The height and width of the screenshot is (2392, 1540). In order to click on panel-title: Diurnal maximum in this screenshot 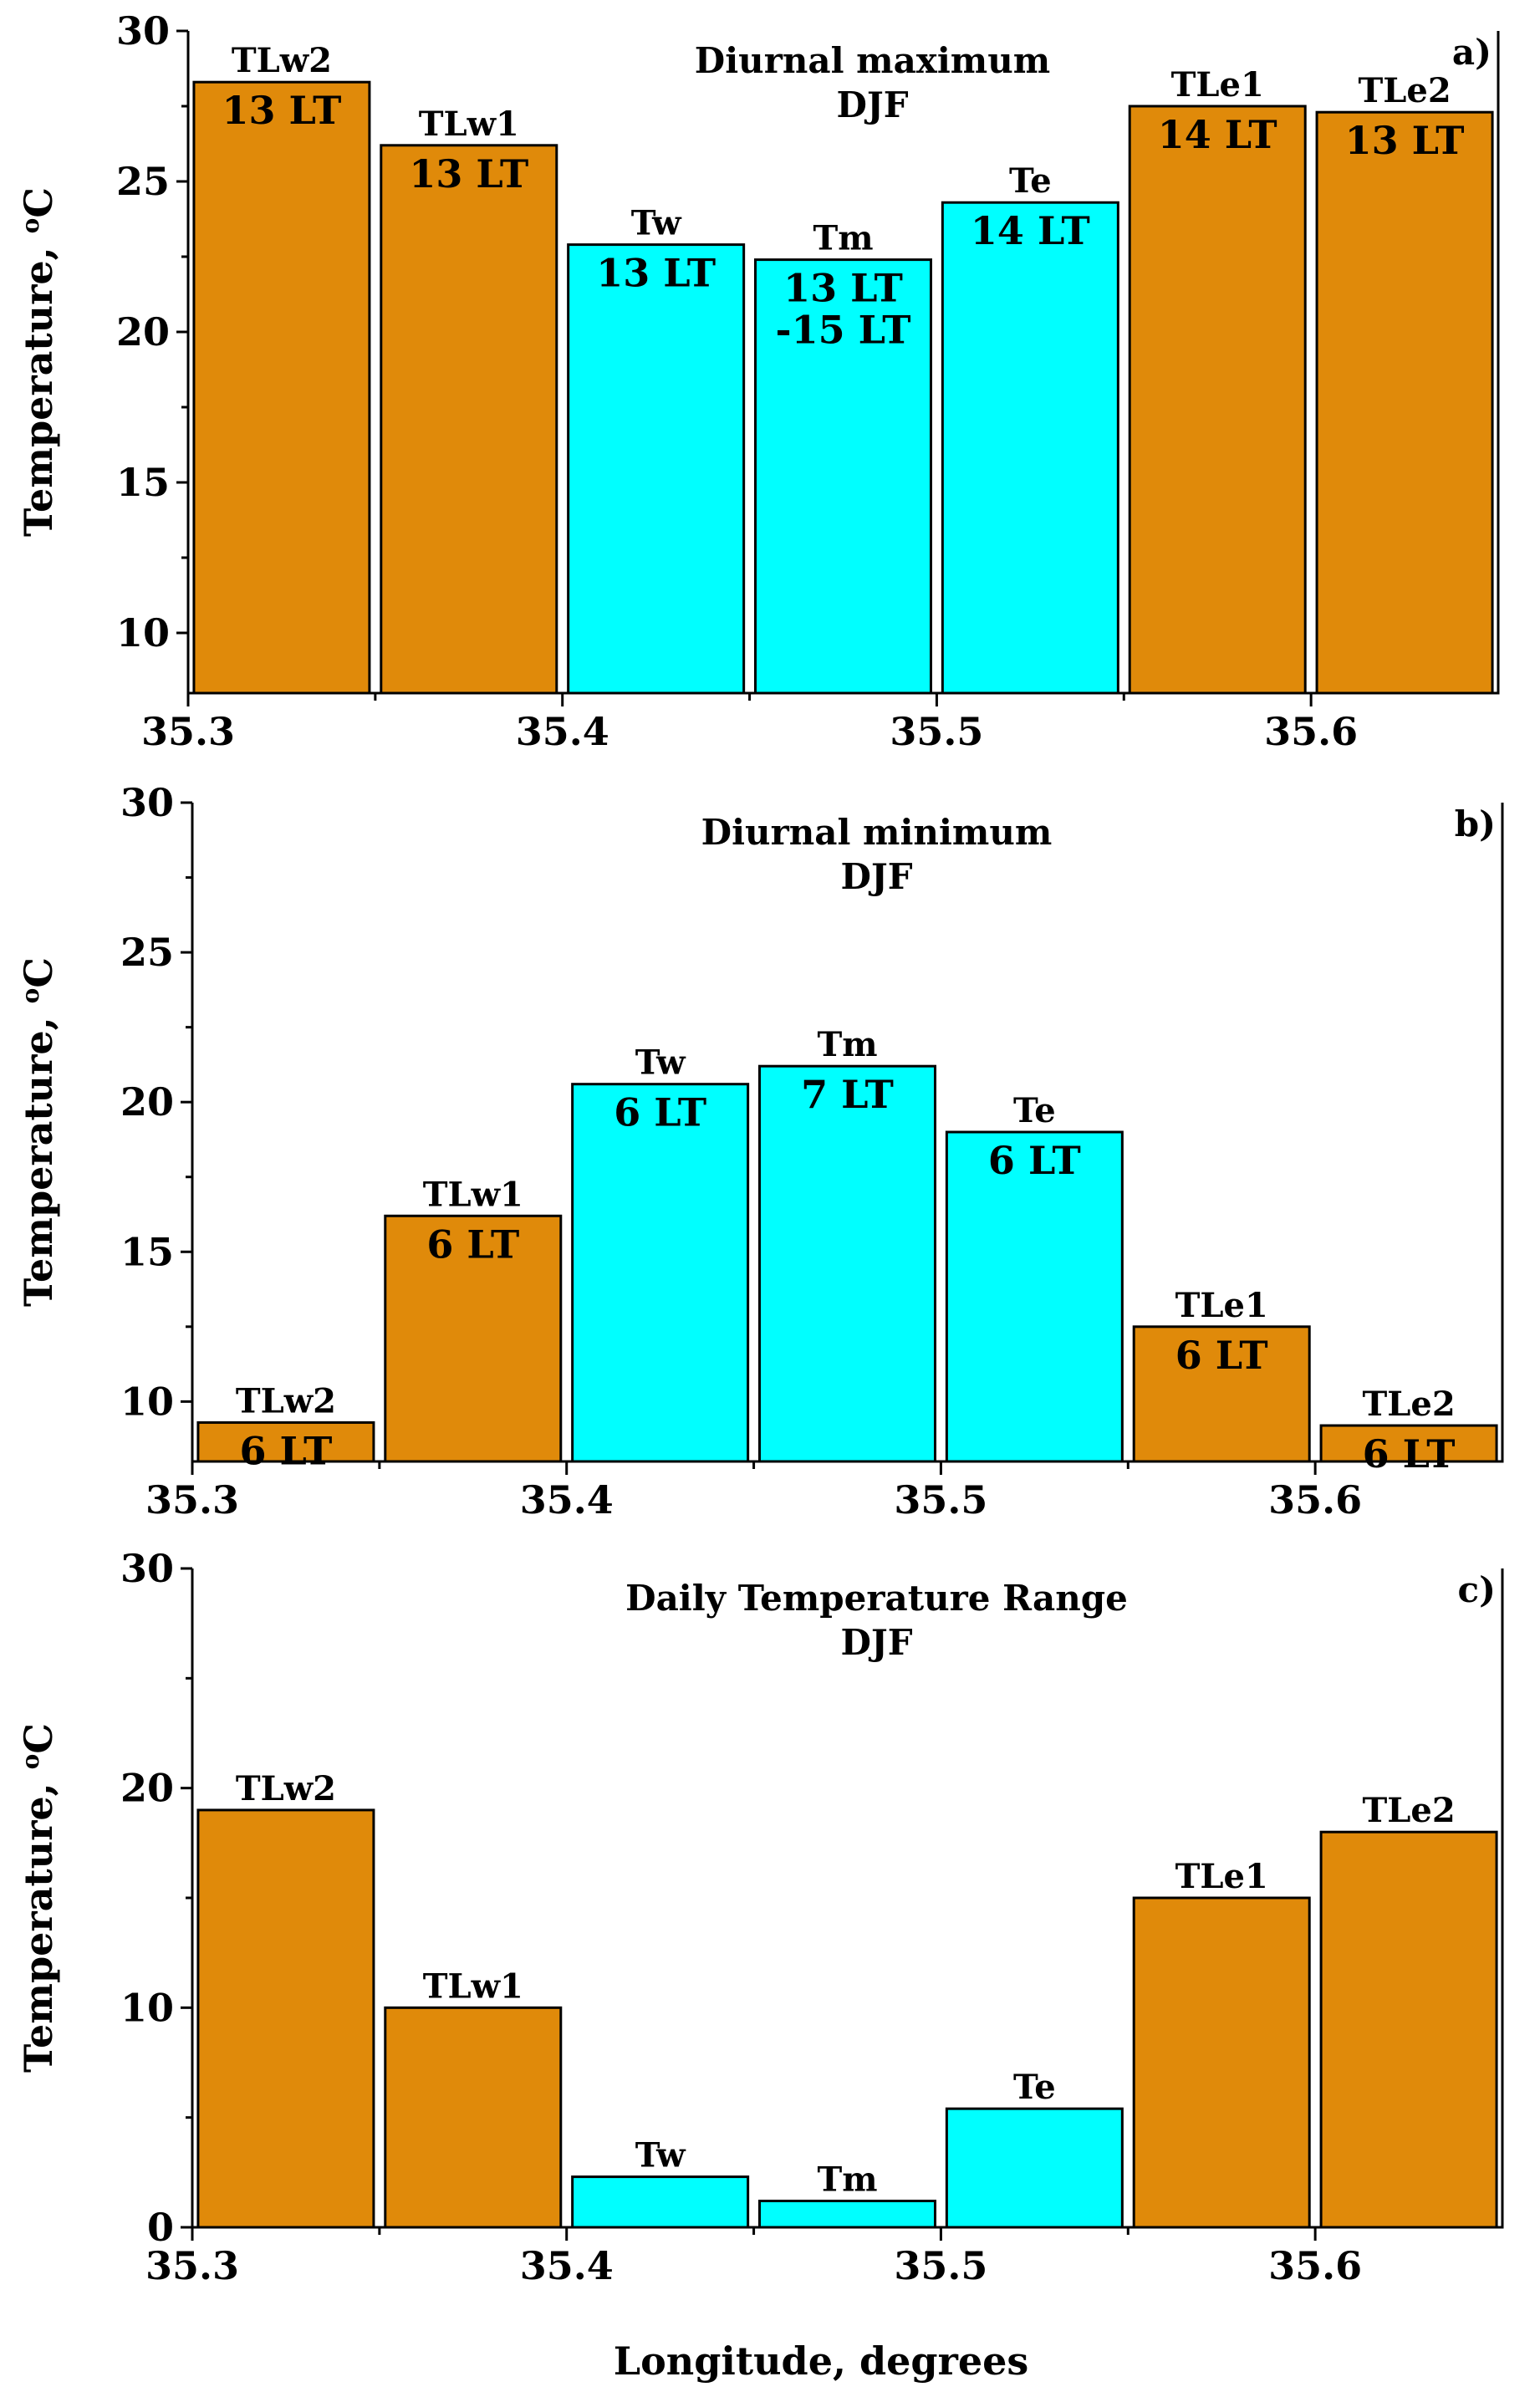, I will do `click(872, 60)`.